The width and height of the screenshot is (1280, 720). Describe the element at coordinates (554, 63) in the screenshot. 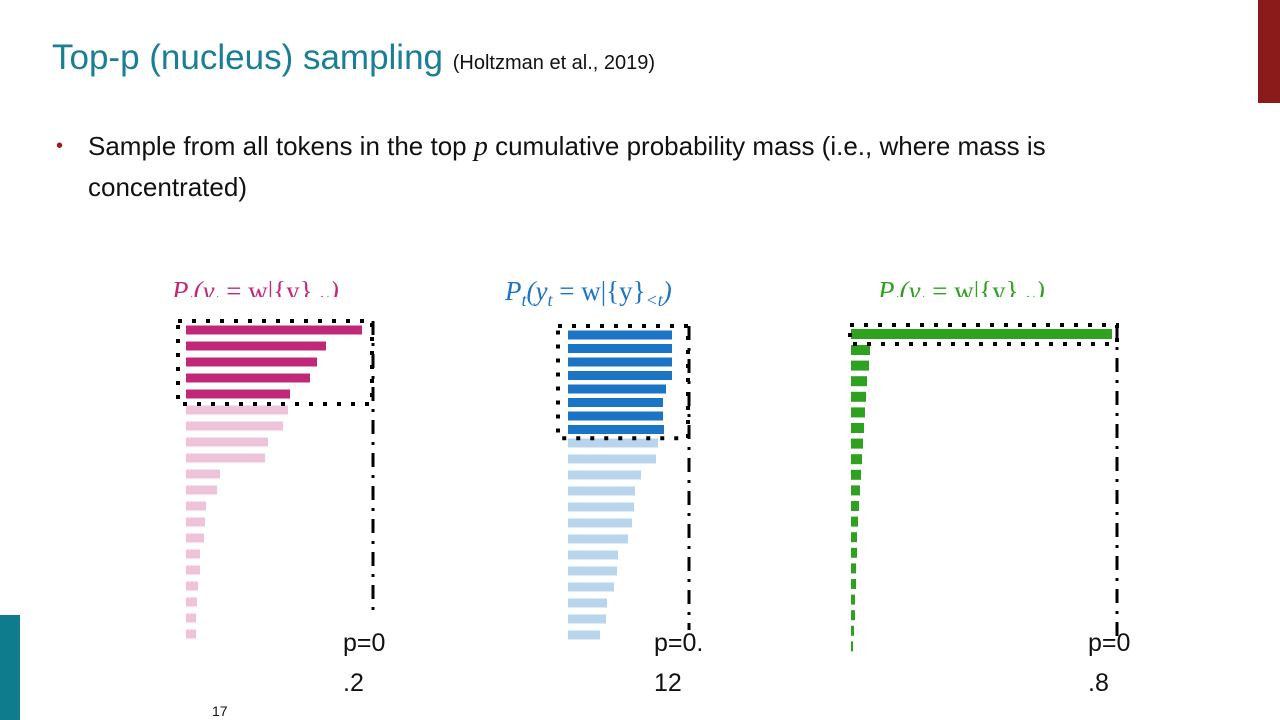

I see `citation: (Holtzman et al., 2019)` at that location.